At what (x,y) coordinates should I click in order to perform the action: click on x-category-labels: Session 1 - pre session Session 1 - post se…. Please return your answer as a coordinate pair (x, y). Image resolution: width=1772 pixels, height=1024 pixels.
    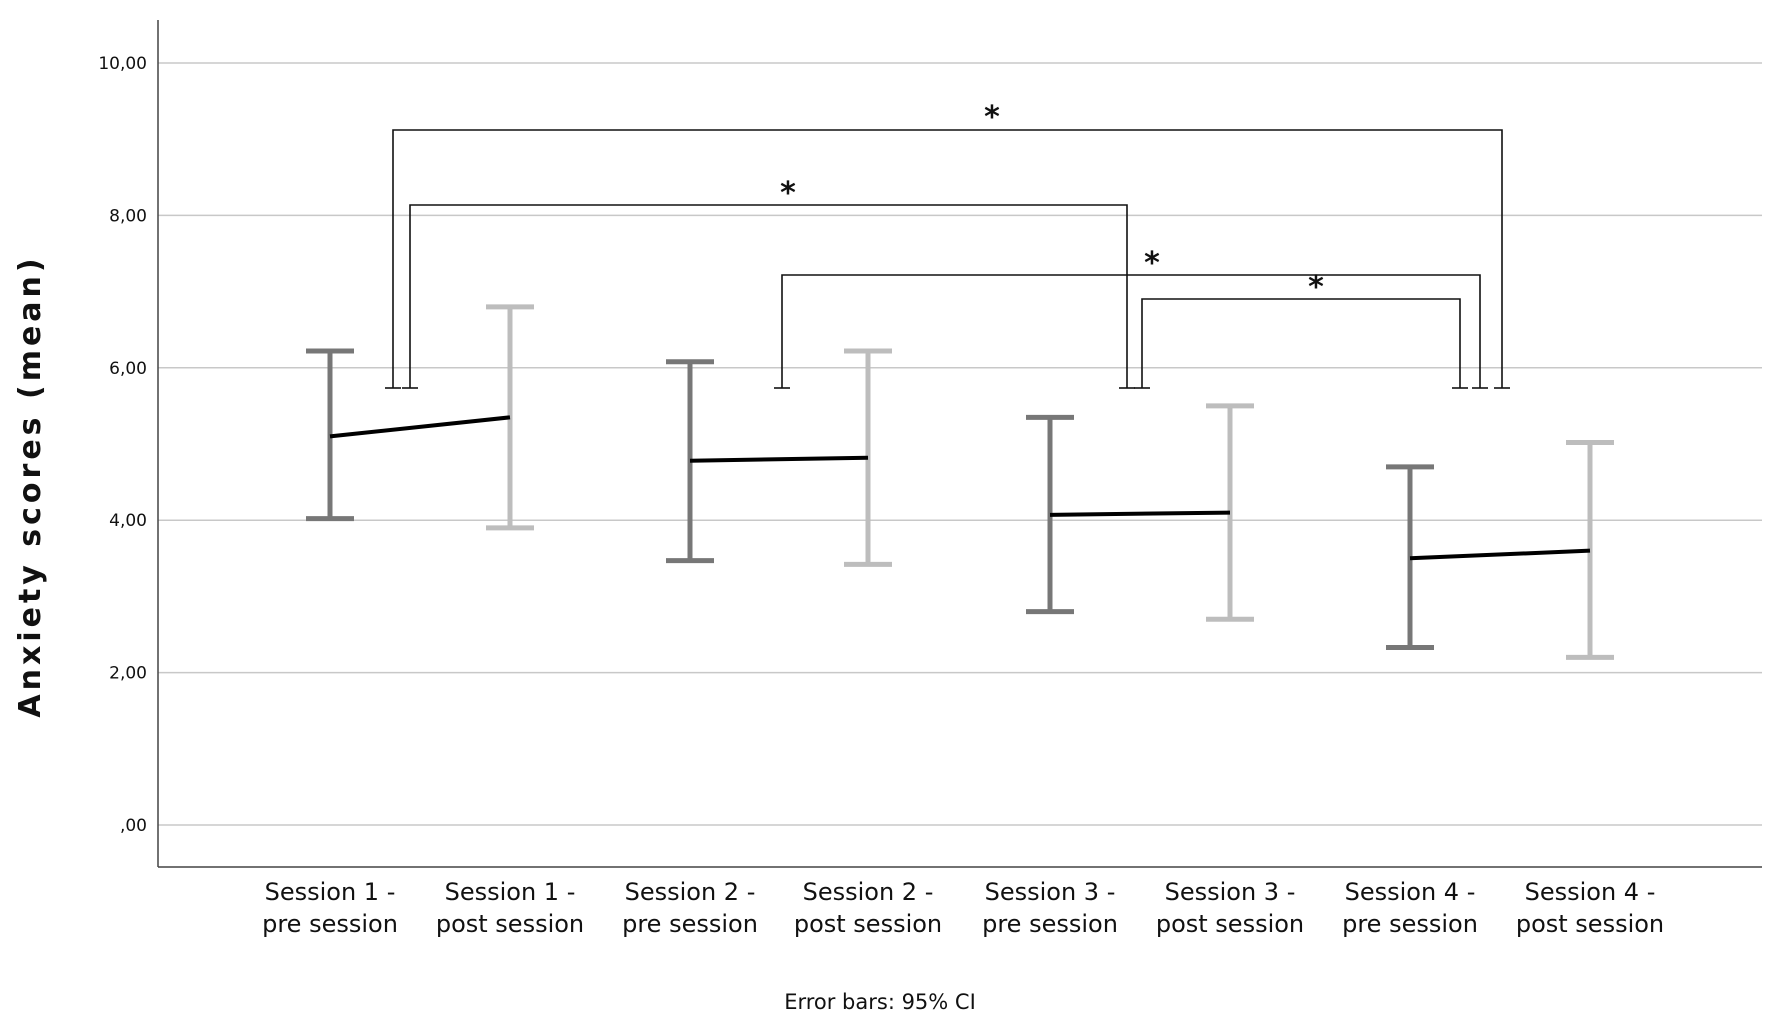
    Looking at the image, I should click on (963, 908).